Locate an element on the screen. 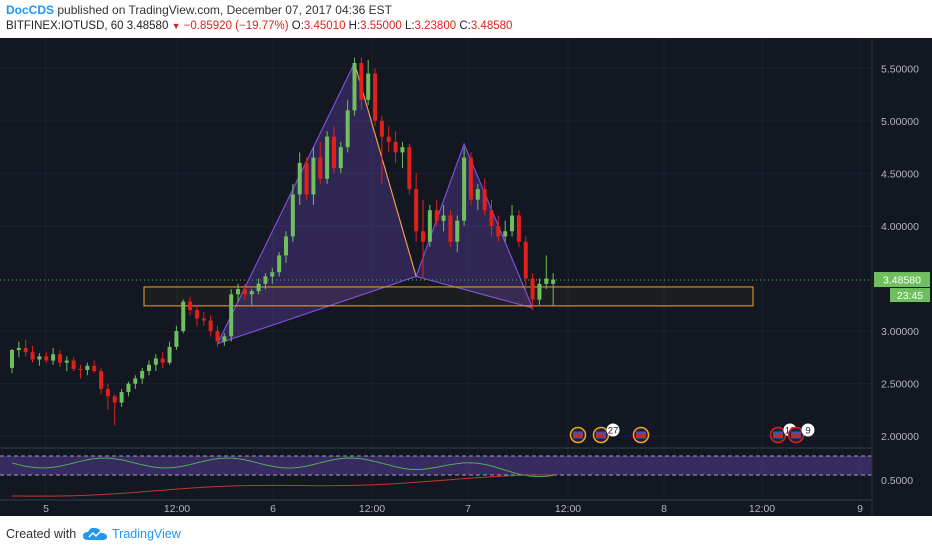  price-tick-label: 5.50000 is located at coordinates (900, 69).